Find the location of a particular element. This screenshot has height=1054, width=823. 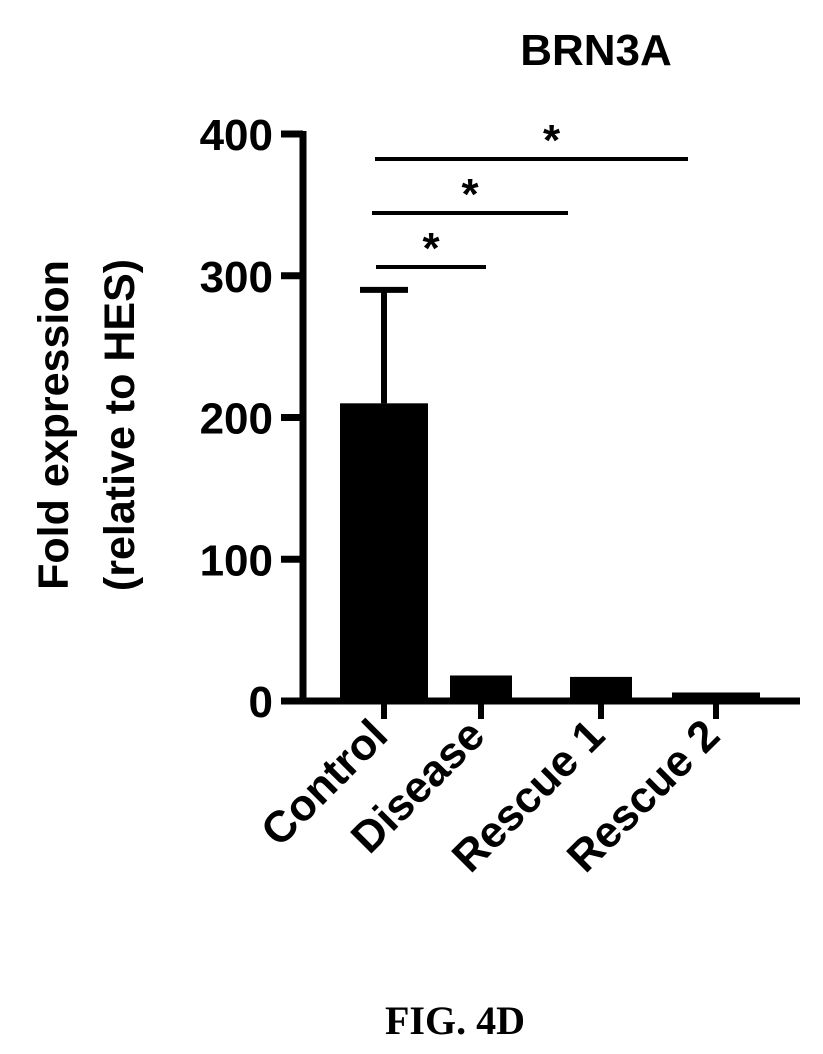

significance-brackets: * * * is located at coordinates (530, 194).